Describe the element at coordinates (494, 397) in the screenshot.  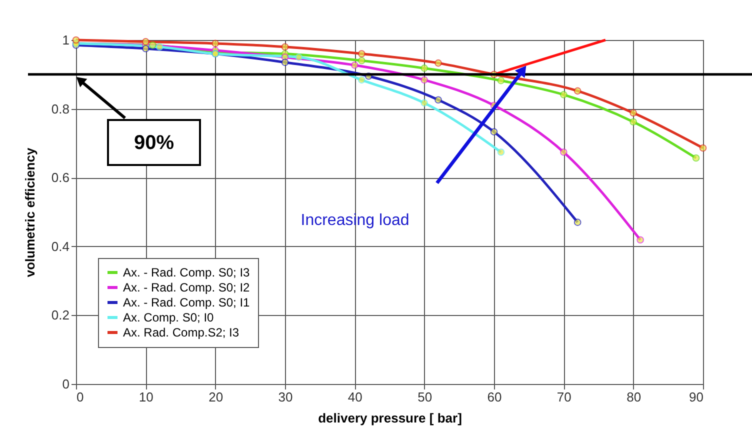
I see `x-tick-label: 60` at that location.